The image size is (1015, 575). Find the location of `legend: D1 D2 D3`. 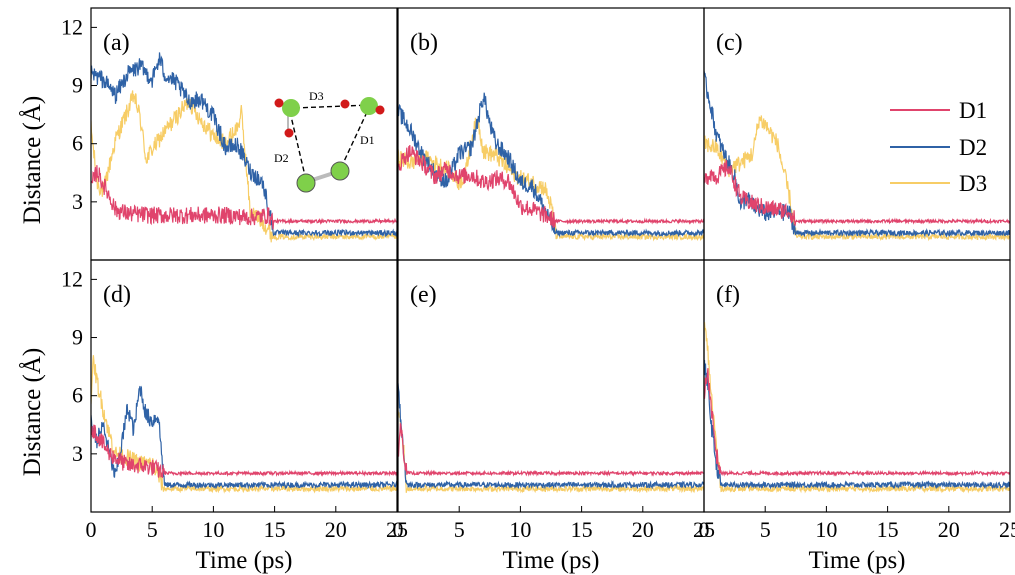

legend: D1 D2 D3 is located at coordinates (938, 147).